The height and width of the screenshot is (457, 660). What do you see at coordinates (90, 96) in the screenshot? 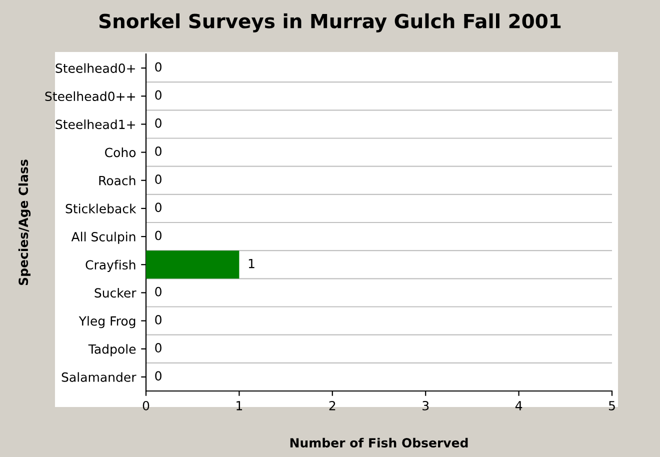
I see `y-tick-label: Steelhead0++` at bounding box center [90, 96].